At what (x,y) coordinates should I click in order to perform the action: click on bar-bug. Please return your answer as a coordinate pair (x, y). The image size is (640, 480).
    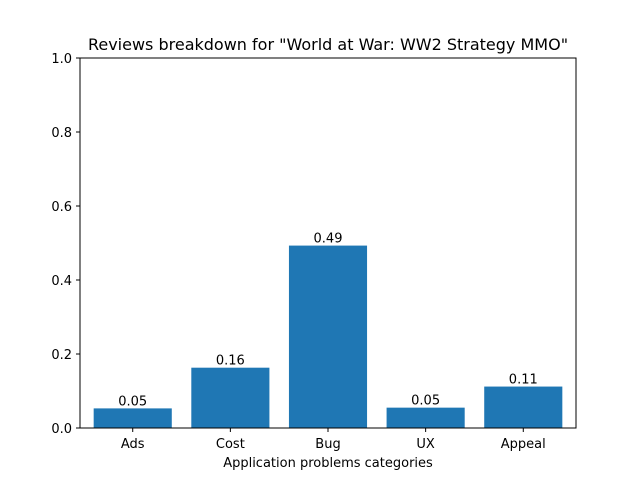
    Looking at the image, I should click on (328, 336).